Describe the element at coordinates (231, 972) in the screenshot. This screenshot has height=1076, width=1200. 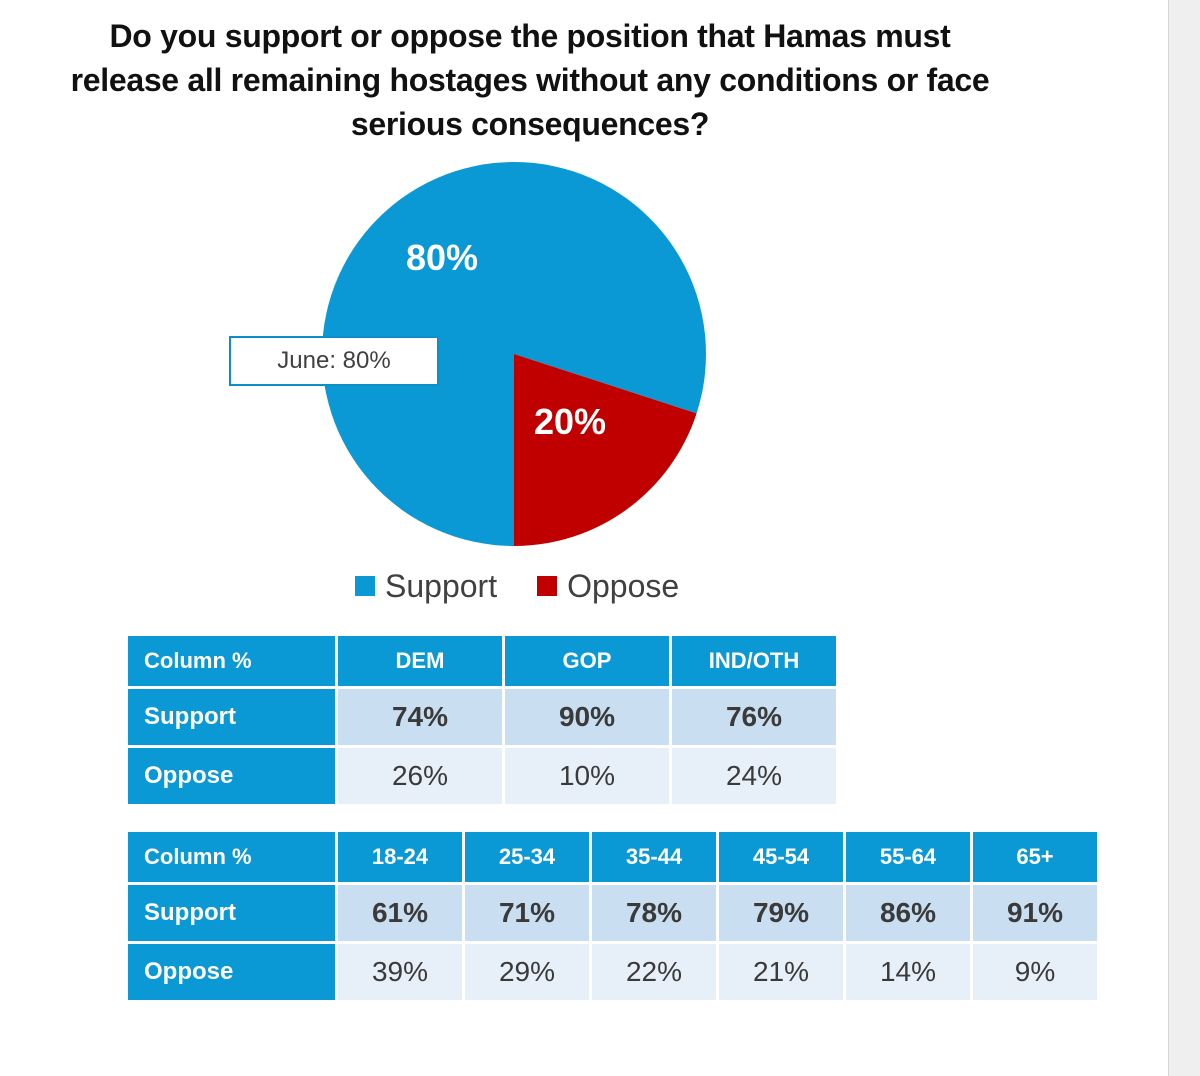
I see `age-row-label-oppose: Oppose` at that location.